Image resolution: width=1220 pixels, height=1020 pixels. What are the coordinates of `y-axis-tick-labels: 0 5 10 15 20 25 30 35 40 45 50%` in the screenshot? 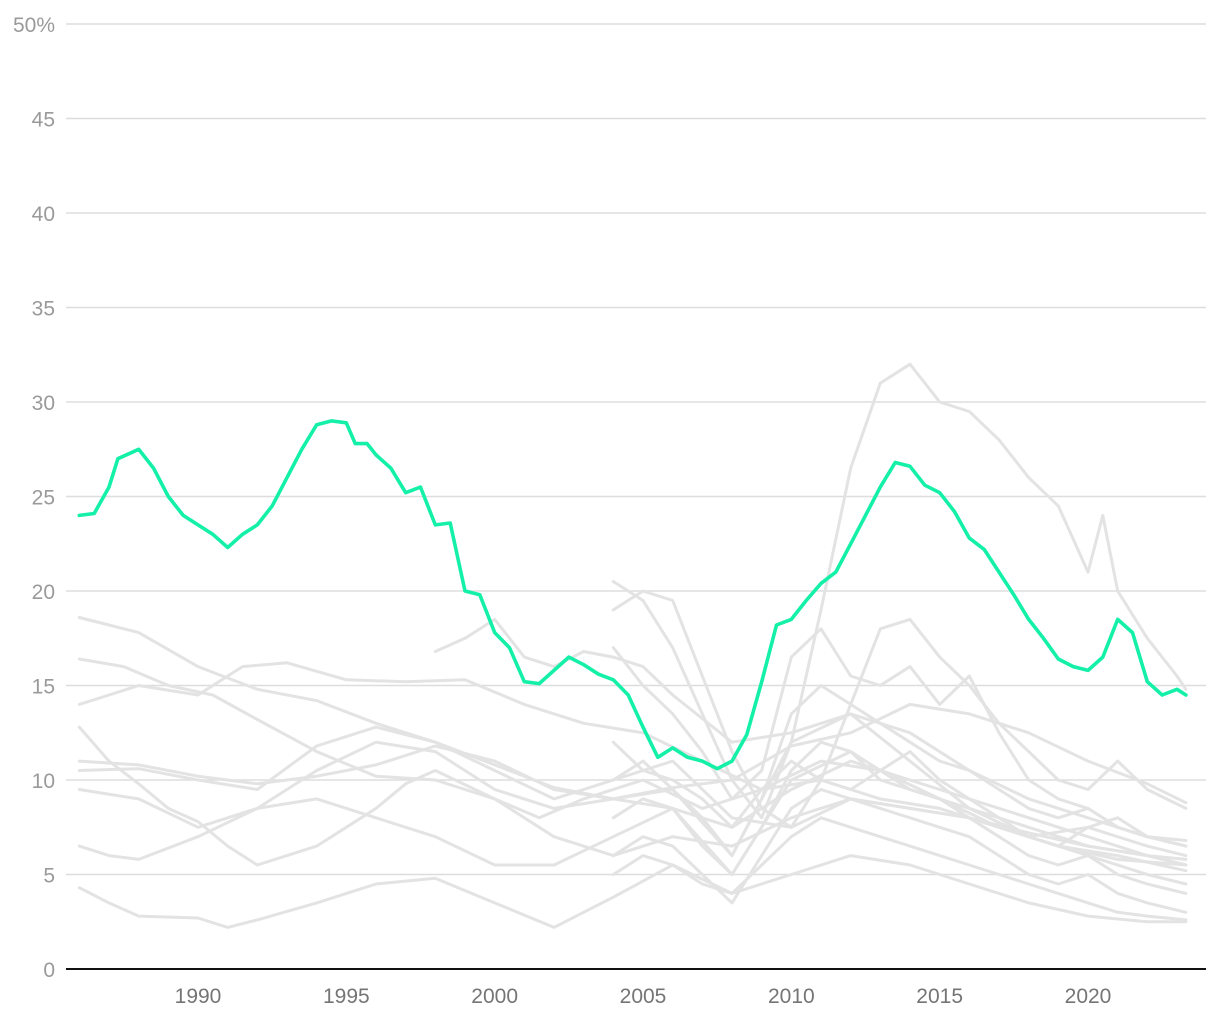 It's located at (34, 498).